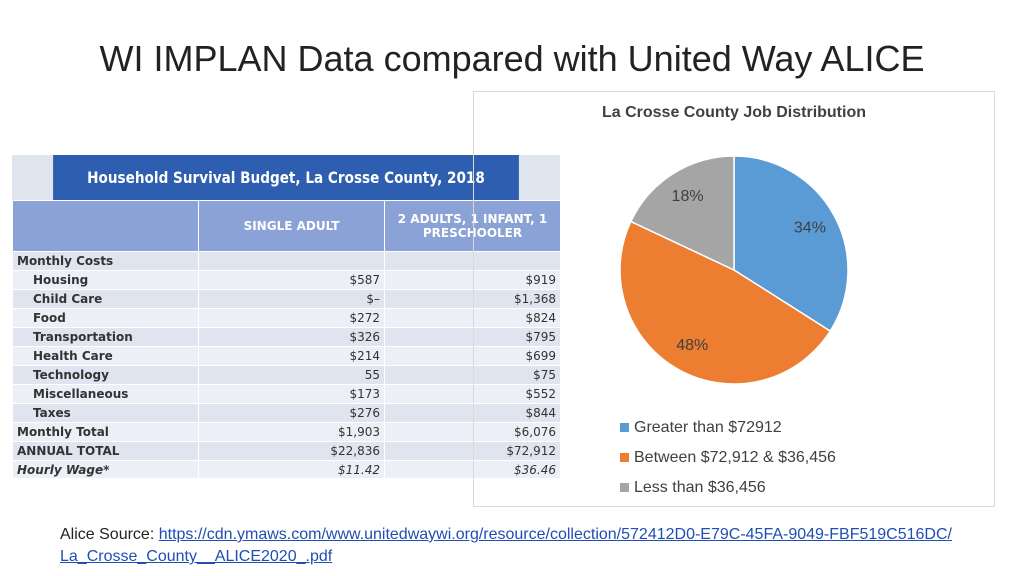 This screenshot has width=1024, height=576. Describe the element at coordinates (472, 432) in the screenshot. I see `table-cell: $6,076` at that location.